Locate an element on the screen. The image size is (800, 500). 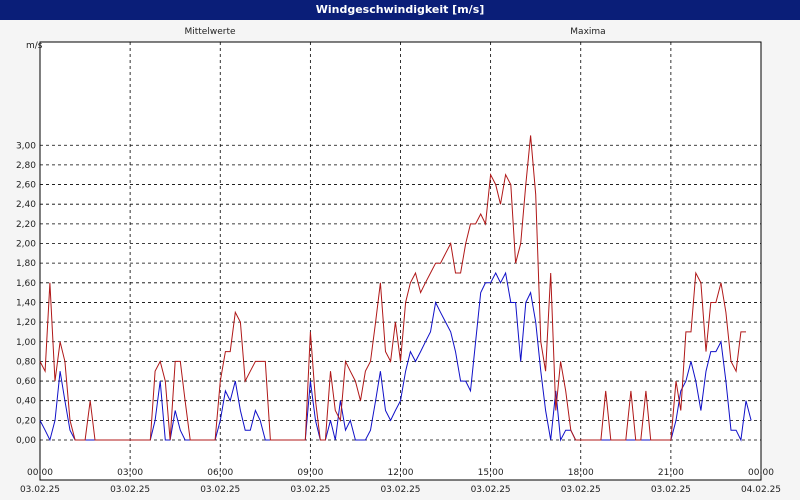
legend-maxima: Maxima is located at coordinates (587, 32).